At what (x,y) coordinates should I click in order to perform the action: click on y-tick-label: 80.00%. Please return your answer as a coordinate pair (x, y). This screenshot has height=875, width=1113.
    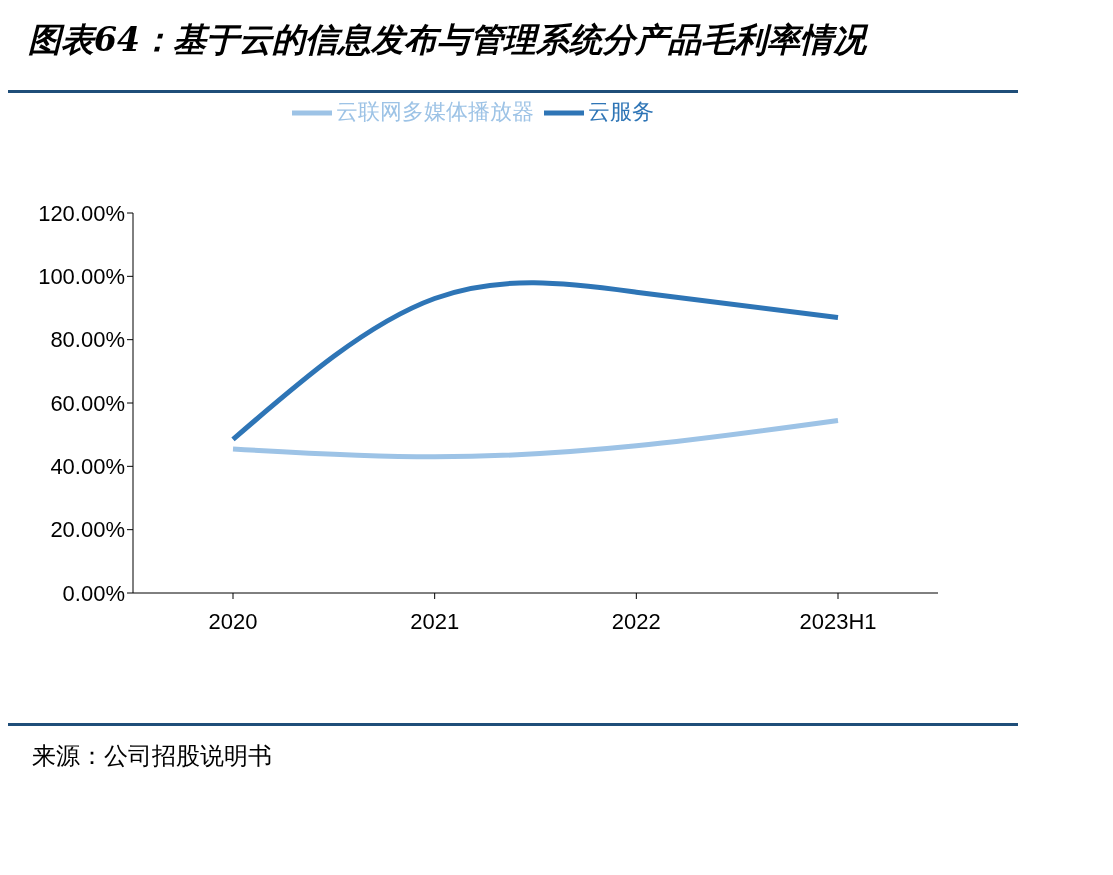
    Looking at the image, I should click on (87, 340).